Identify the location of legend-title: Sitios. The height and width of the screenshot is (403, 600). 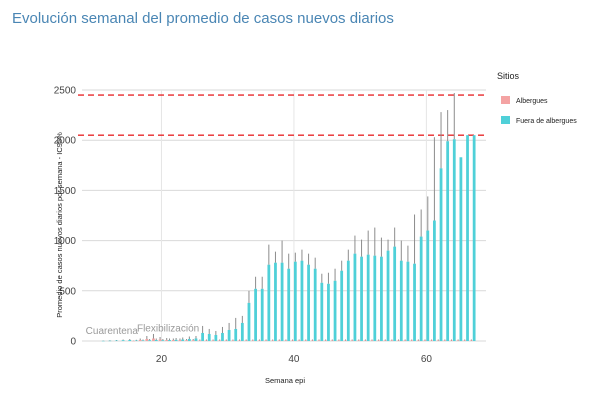
(508, 76).